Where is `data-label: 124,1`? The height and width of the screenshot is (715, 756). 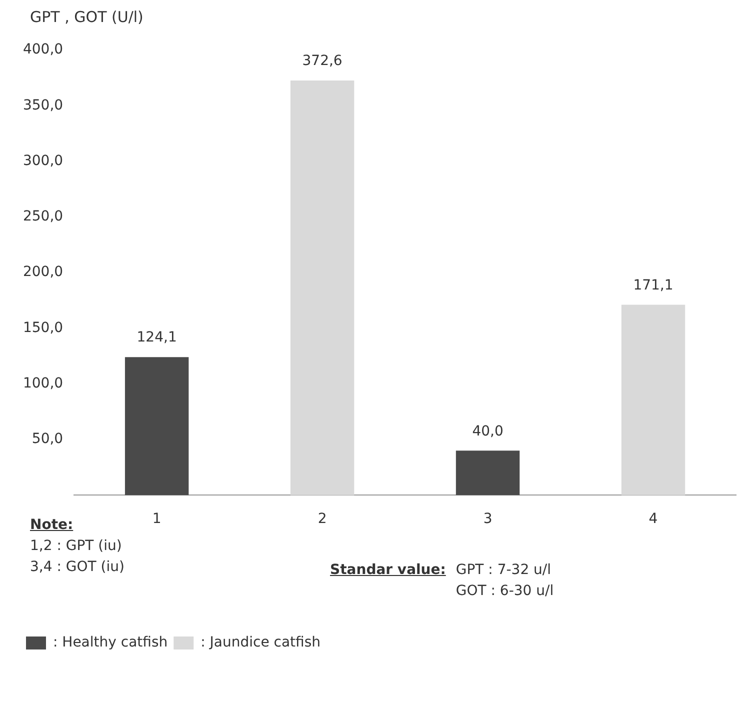 data-label: 124,1 is located at coordinates (156, 338).